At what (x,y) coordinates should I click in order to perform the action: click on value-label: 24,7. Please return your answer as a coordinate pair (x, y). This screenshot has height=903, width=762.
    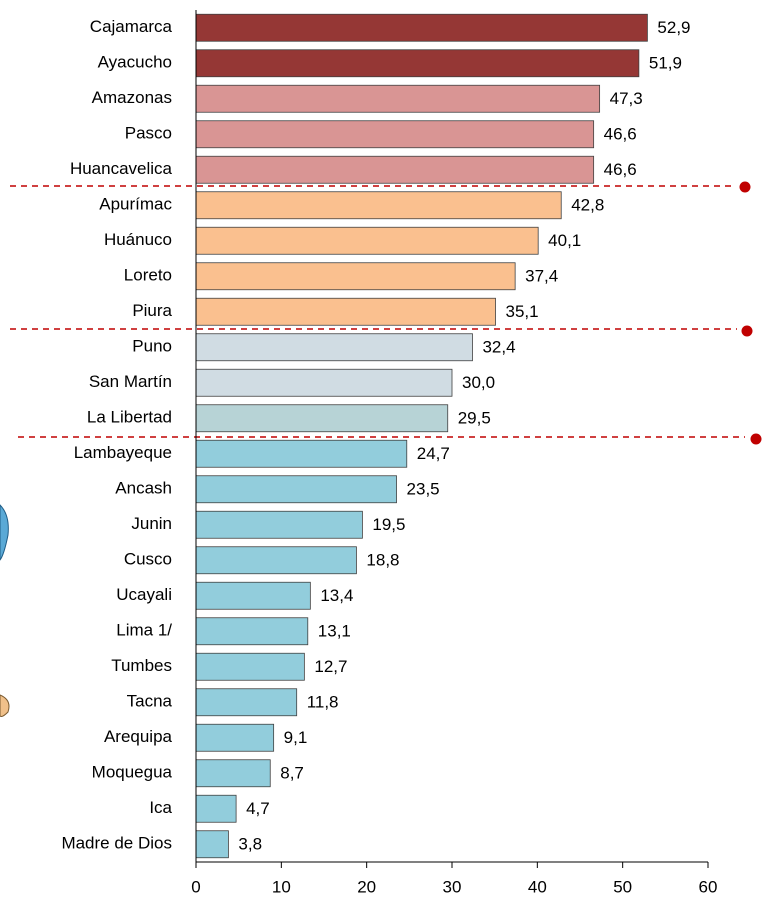
    Looking at the image, I should click on (433, 453).